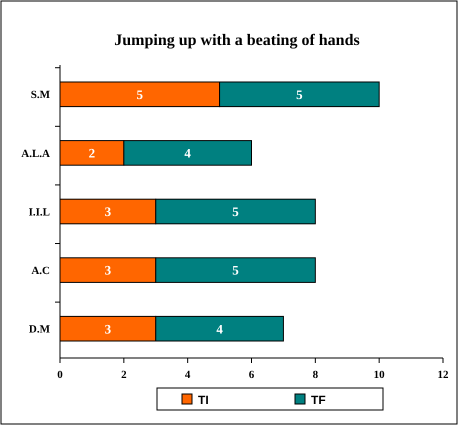 This screenshot has height=425, width=458. What do you see at coordinates (124, 375) in the screenshot?
I see `x-tick-label: 2` at bounding box center [124, 375].